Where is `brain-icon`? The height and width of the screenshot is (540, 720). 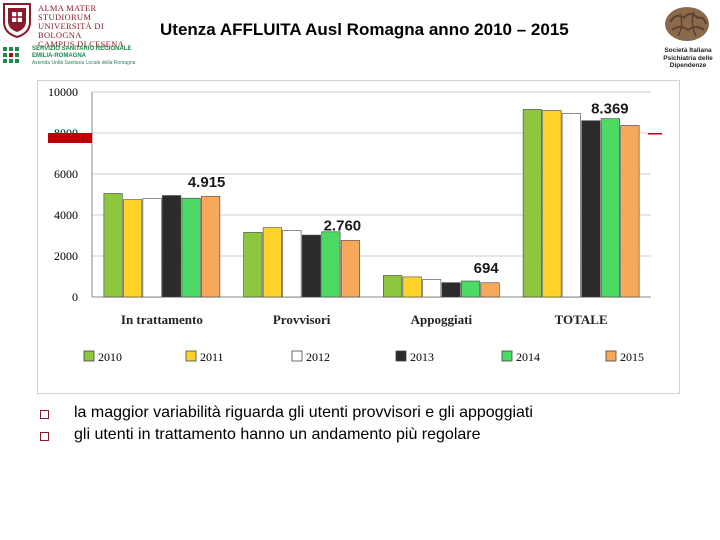 brain-icon is located at coordinates (687, 24).